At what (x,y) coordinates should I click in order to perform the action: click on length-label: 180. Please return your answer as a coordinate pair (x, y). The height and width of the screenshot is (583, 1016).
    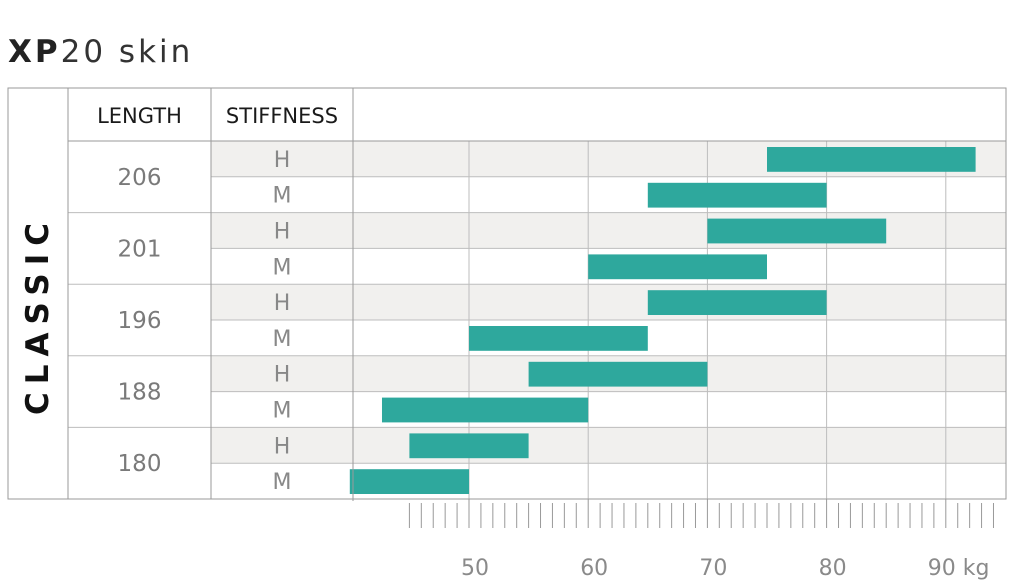
    Looking at the image, I should click on (140, 464).